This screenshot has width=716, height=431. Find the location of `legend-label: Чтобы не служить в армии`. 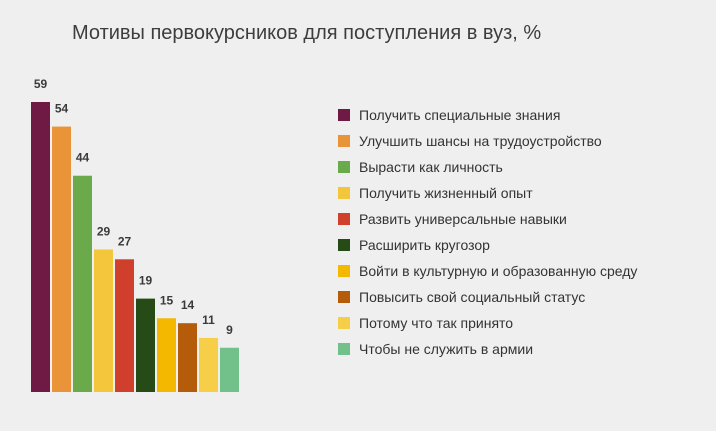

legend-label: Чтобы не служить в армии is located at coordinates (446, 349).